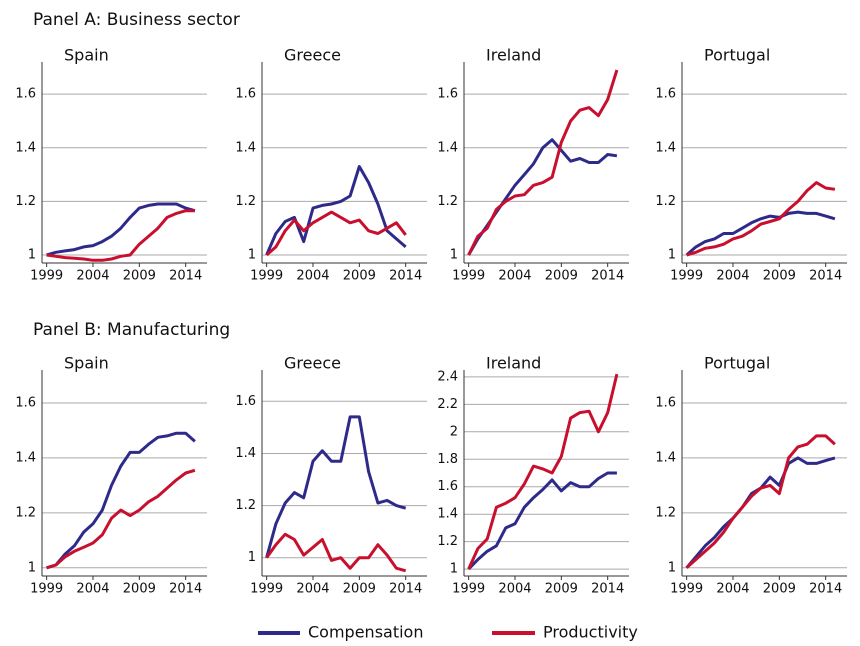  What do you see at coordinates (590, 632) in the screenshot?
I see `legend-label: Productivity` at bounding box center [590, 632].